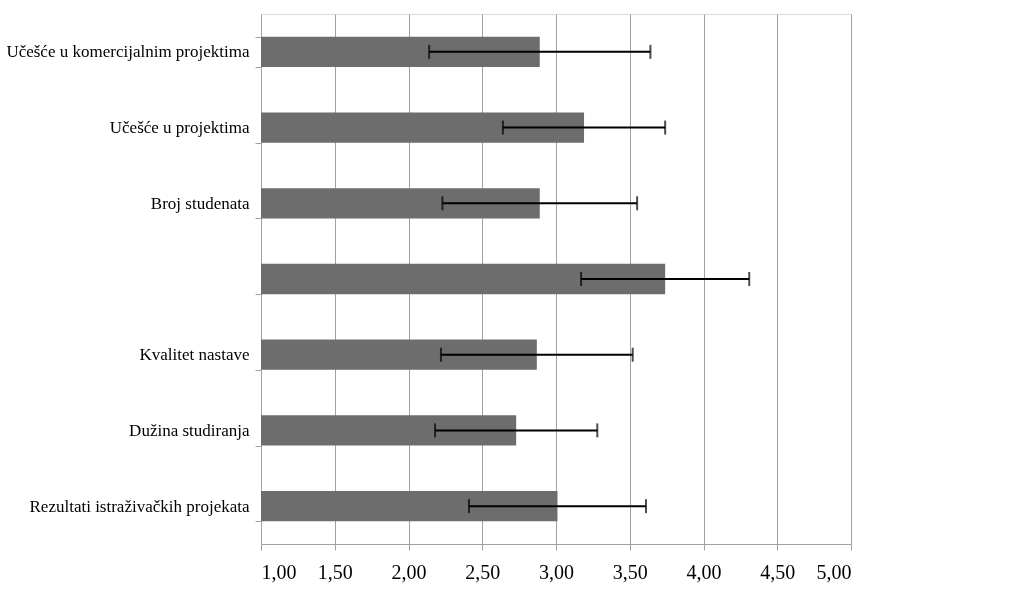  I want to click on x-tick-label: 4,50, so click(778, 571).